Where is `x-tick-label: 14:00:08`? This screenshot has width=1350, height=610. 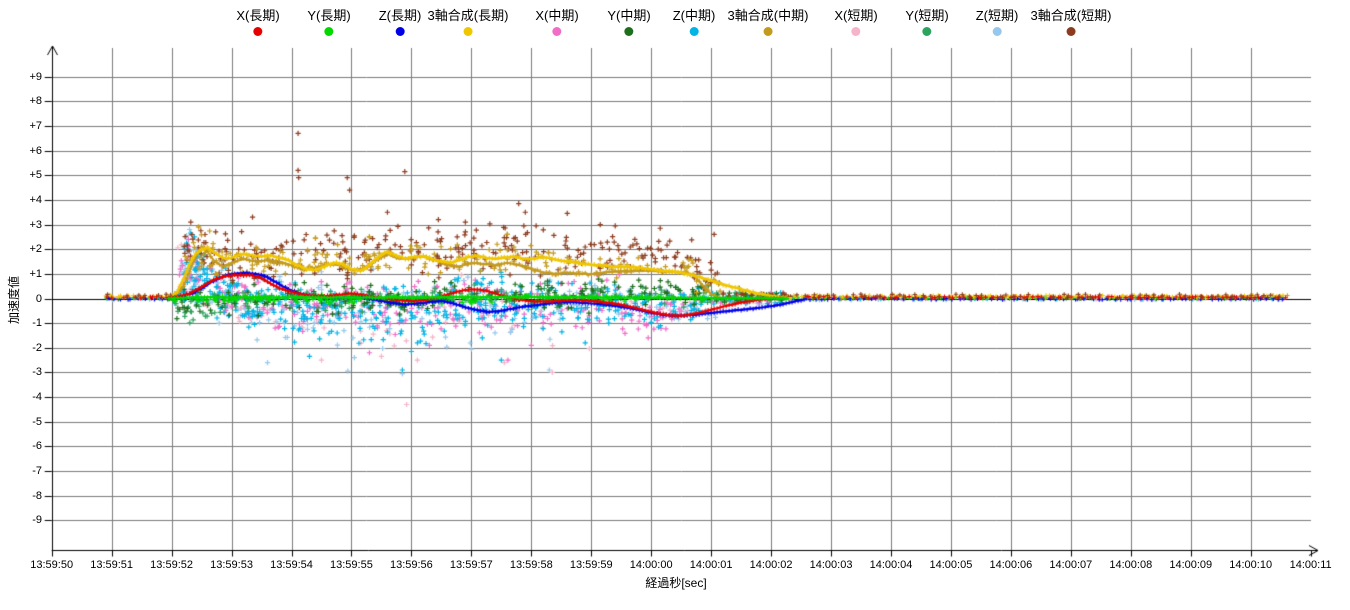 x-tick-label: 14:00:08 is located at coordinates (1131, 565).